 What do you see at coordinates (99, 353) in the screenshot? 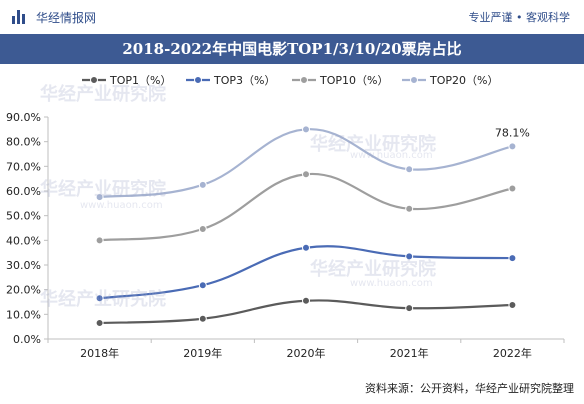
I see `x-tick-label: 2018年` at bounding box center [99, 353].